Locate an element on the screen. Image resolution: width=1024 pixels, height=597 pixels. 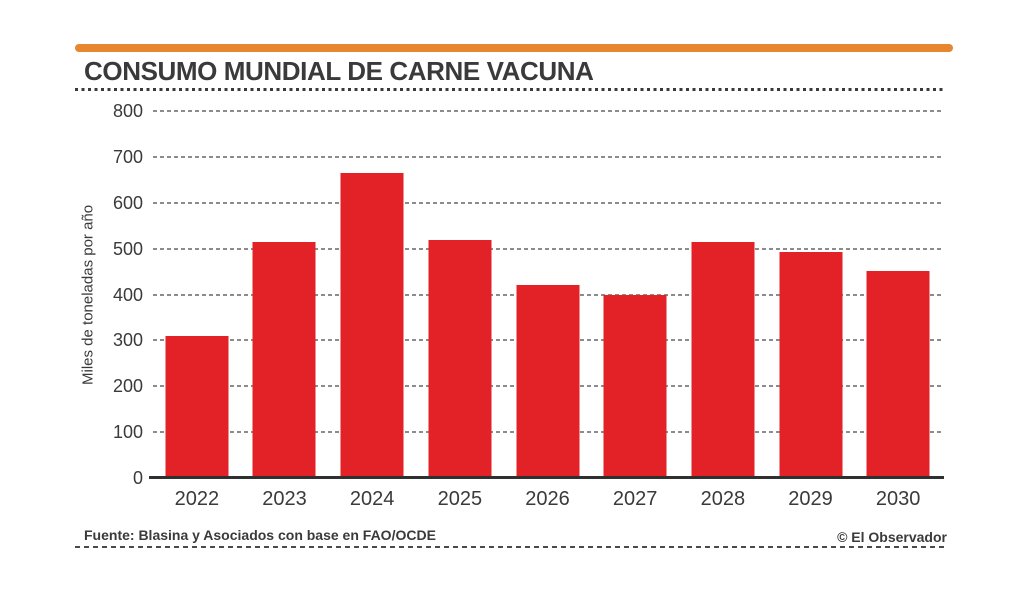
credit-note: © El Observador is located at coordinates (892, 537).